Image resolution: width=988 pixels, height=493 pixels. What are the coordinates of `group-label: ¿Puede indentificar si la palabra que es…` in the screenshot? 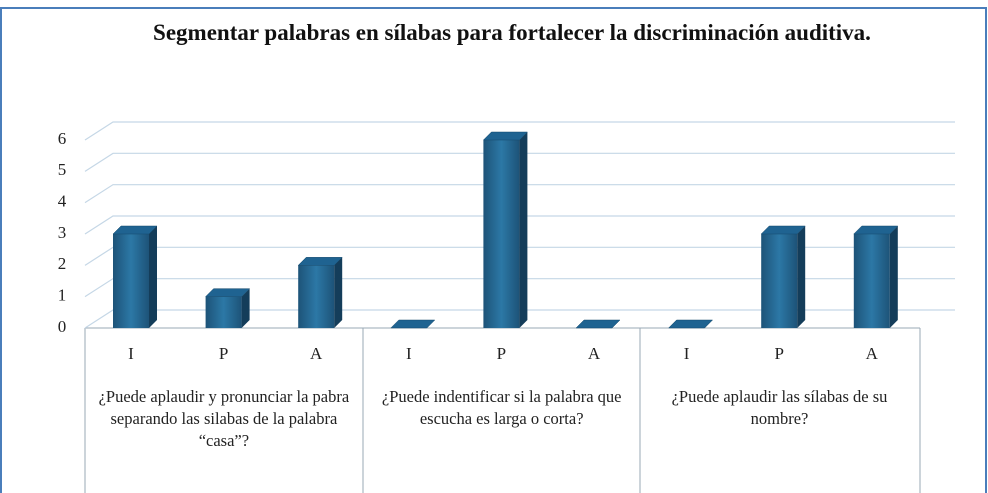 It's located at (501, 407).